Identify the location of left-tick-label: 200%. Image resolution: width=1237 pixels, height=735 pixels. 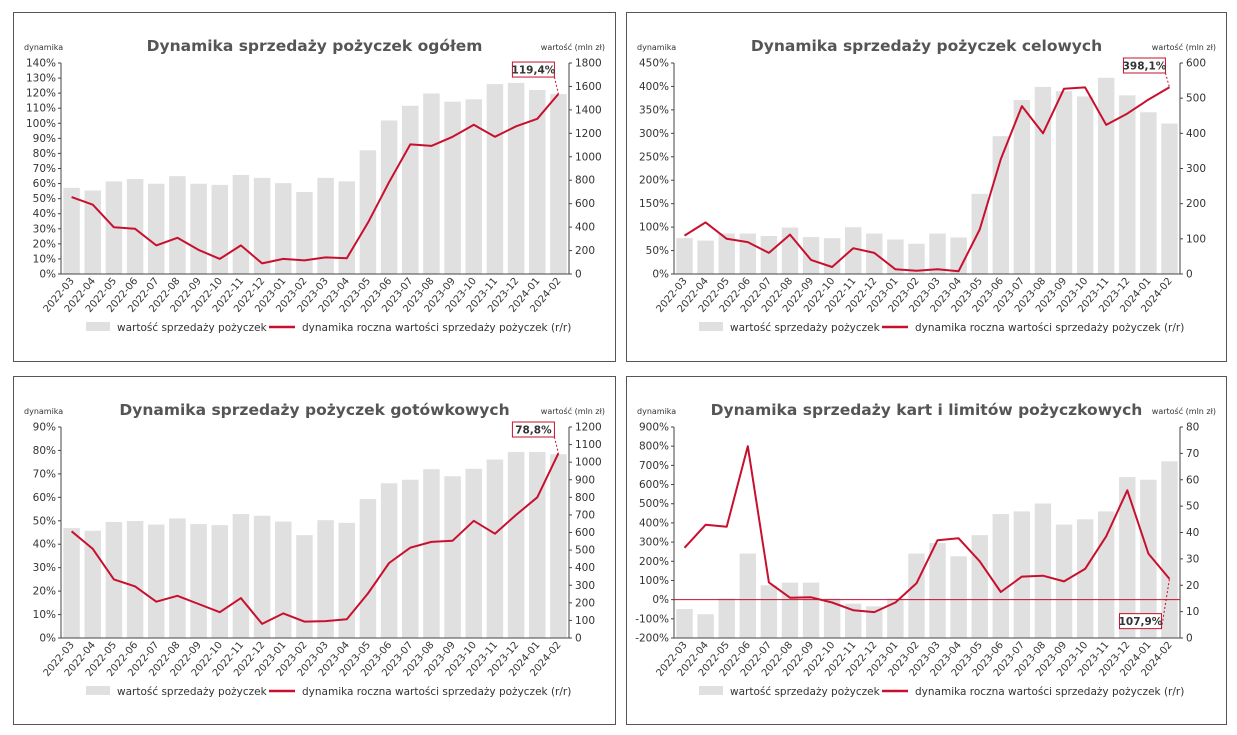
(654, 181).